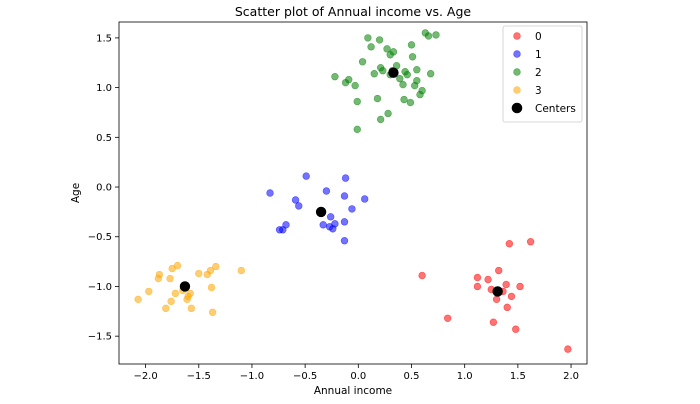  Describe the element at coordinates (571, 376) in the screenshot. I see `x-tick-label: 2.0` at that location.